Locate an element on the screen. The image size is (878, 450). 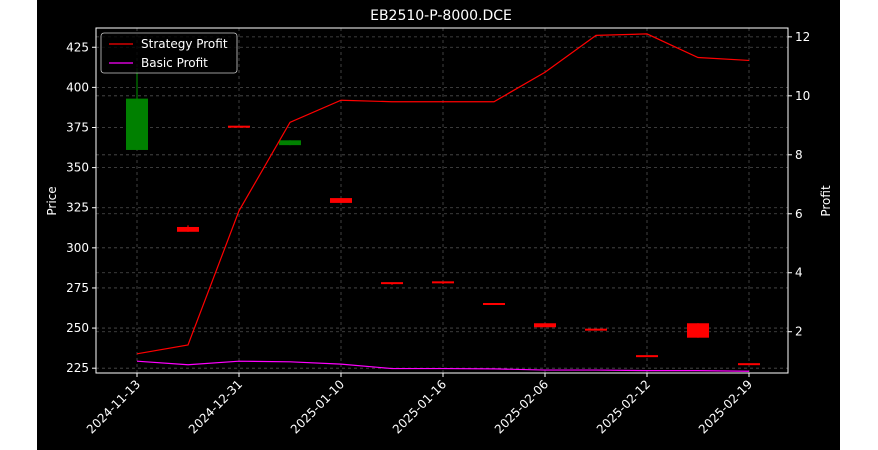
x-tick-label: 2024-12-31 is located at coordinates (215, 406).